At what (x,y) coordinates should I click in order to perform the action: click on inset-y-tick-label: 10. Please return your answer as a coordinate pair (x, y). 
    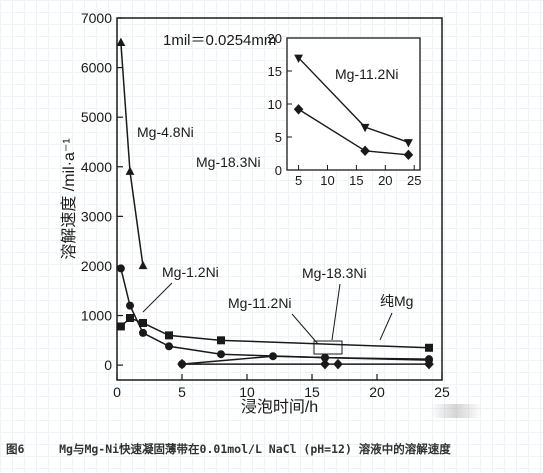
    Looking at the image, I should click on (275, 104).